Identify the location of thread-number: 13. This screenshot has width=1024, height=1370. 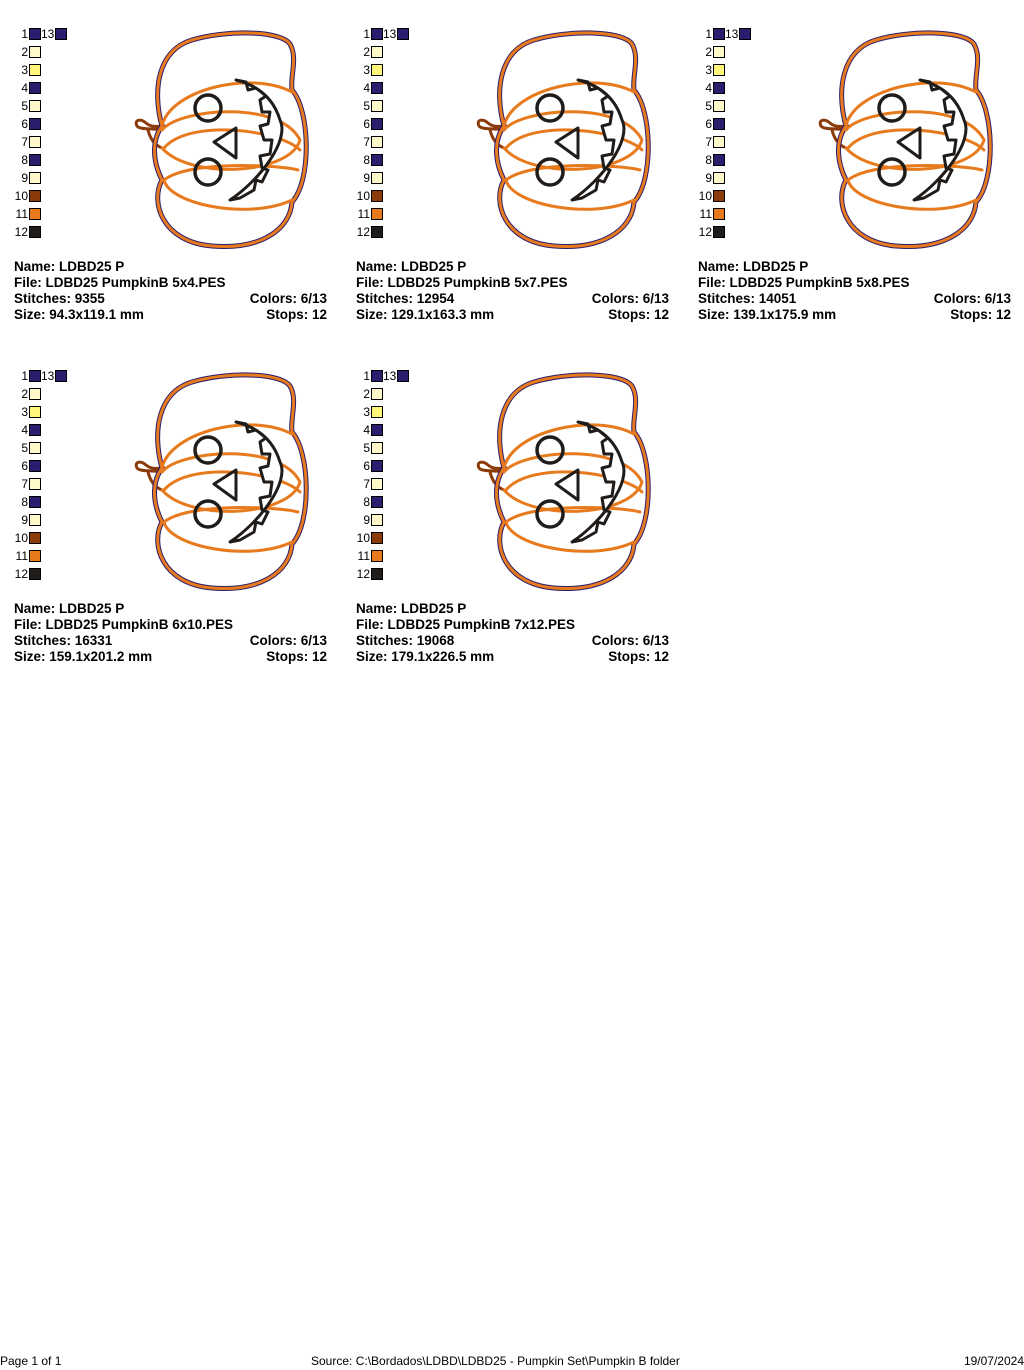
(390, 34).